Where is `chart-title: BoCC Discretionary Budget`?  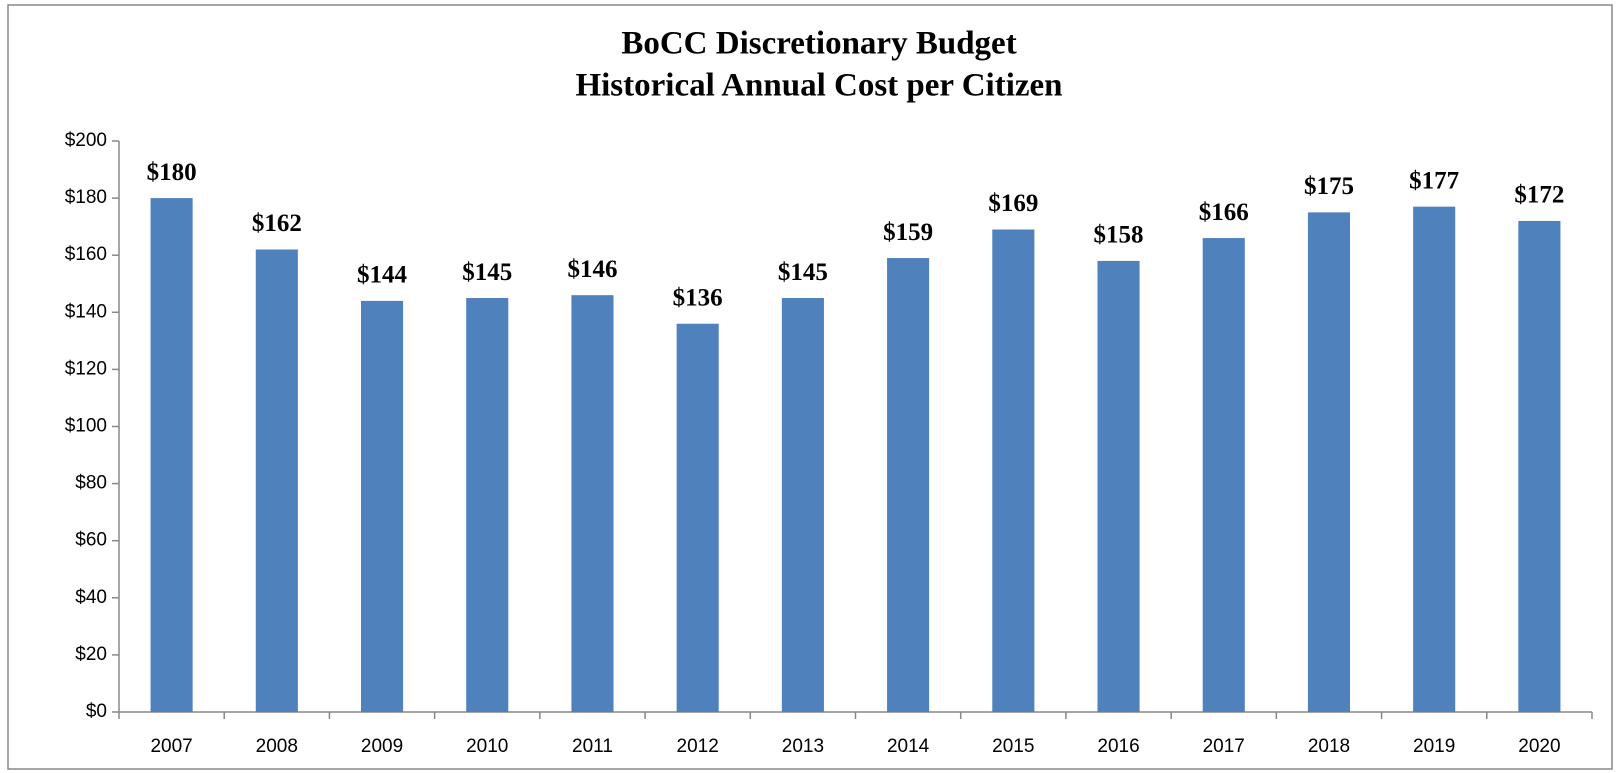
chart-title: BoCC Discretionary Budget is located at coordinates (818, 44).